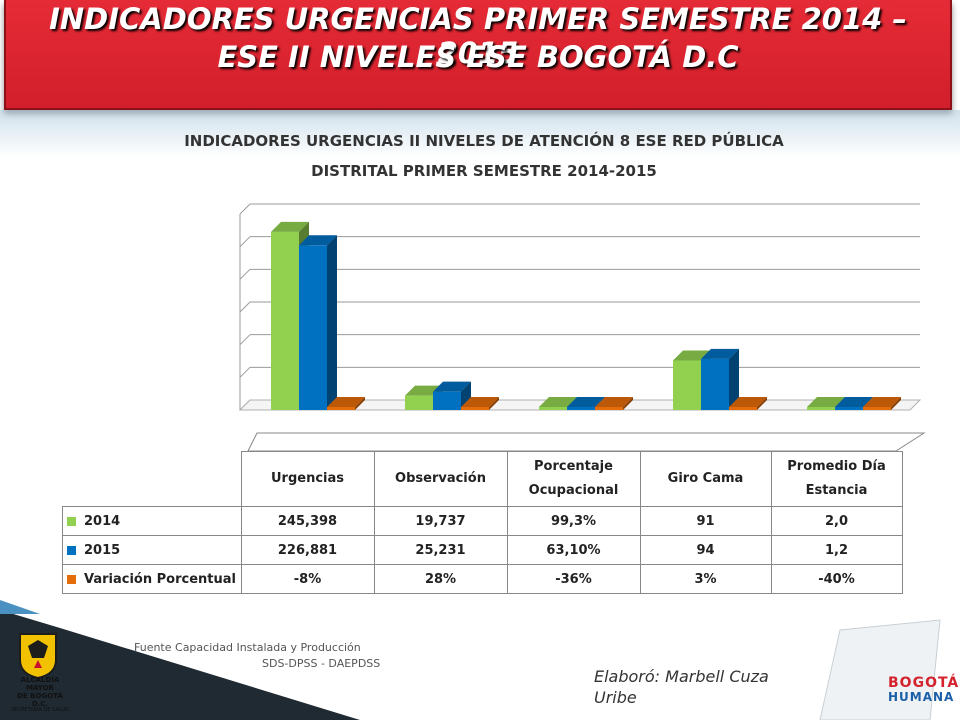 The width and height of the screenshot is (960, 720). What do you see at coordinates (573, 550) in the screenshot?
I see `table-cell: 63,10%` at bounding box center [573, 550].